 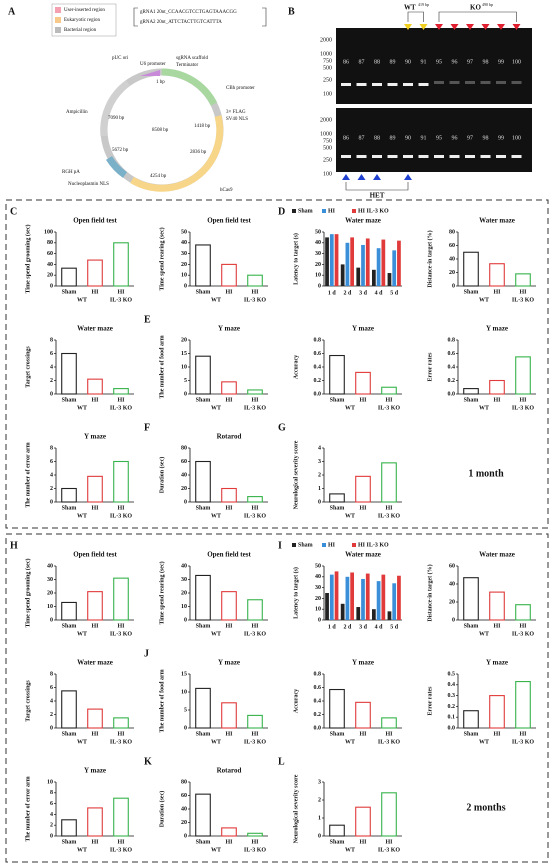 I want to click on chart-title: Water maze, so click(x=95, y=329).